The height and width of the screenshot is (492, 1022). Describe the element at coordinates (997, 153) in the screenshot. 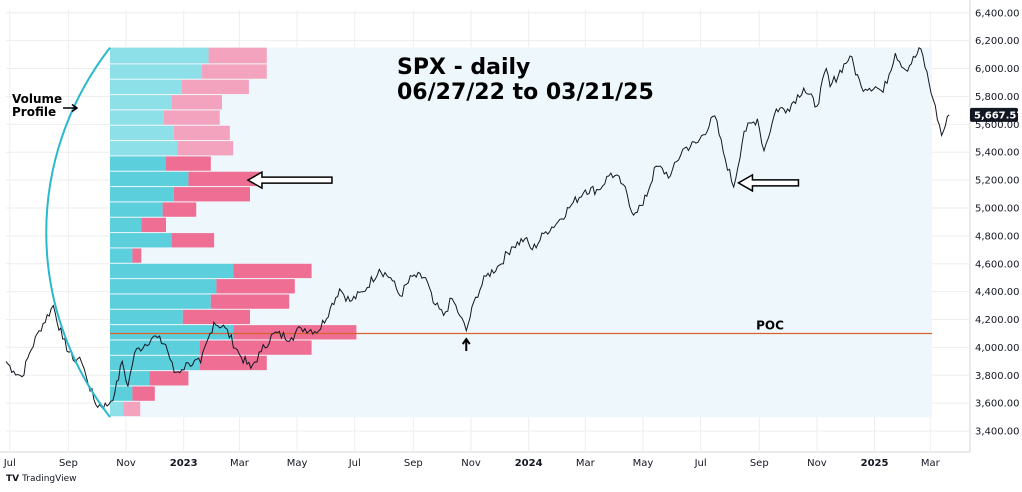

I see `y-tick-label: 5,400.00` at that location.